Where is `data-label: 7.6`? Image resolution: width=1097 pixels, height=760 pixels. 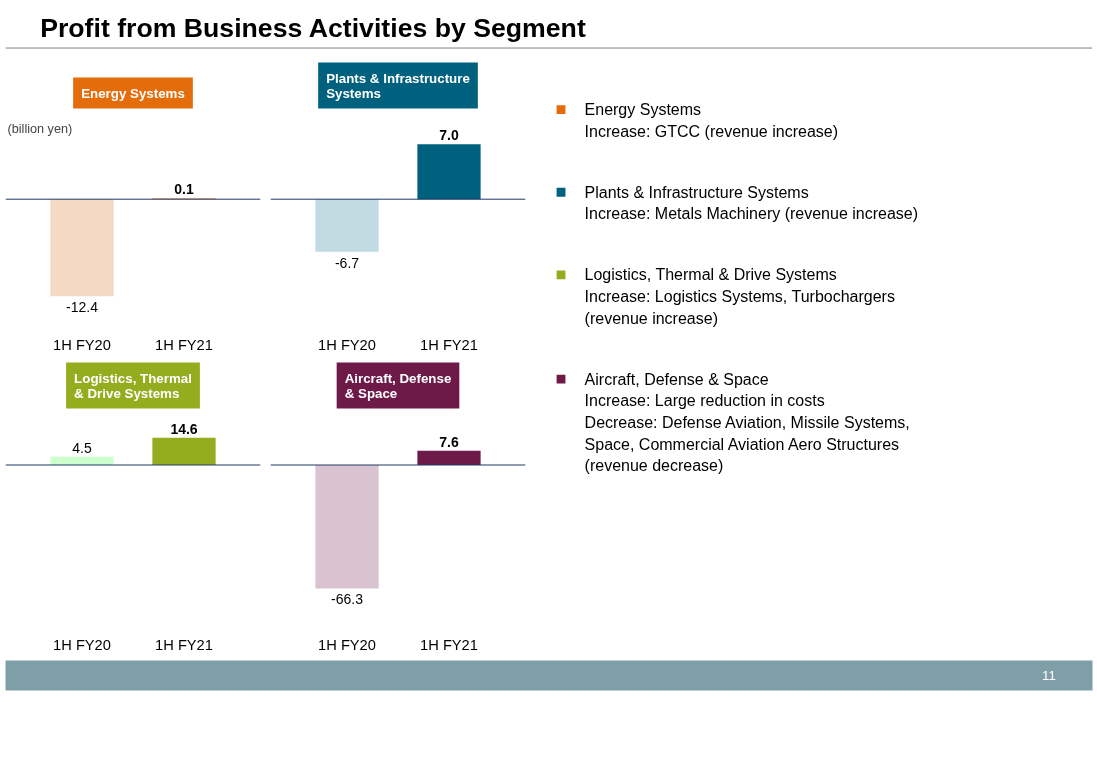
data-label: 7.6 is located at coordinates (449, 441).